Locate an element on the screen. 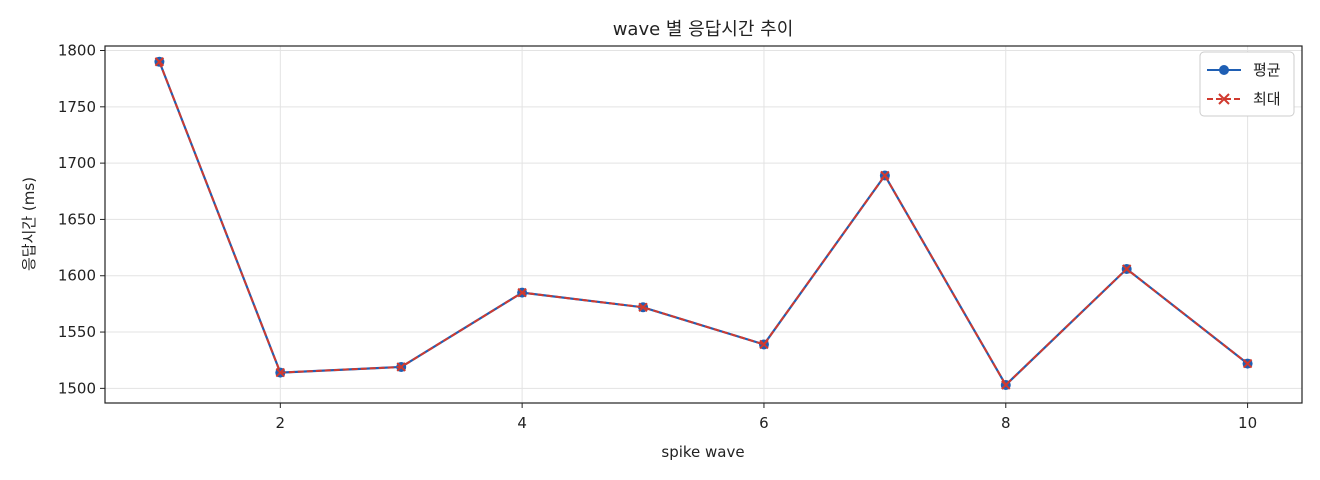 The width and height of the screenshot is (1320, 480). legend-marker-max is located at coordinates (1224, 99).